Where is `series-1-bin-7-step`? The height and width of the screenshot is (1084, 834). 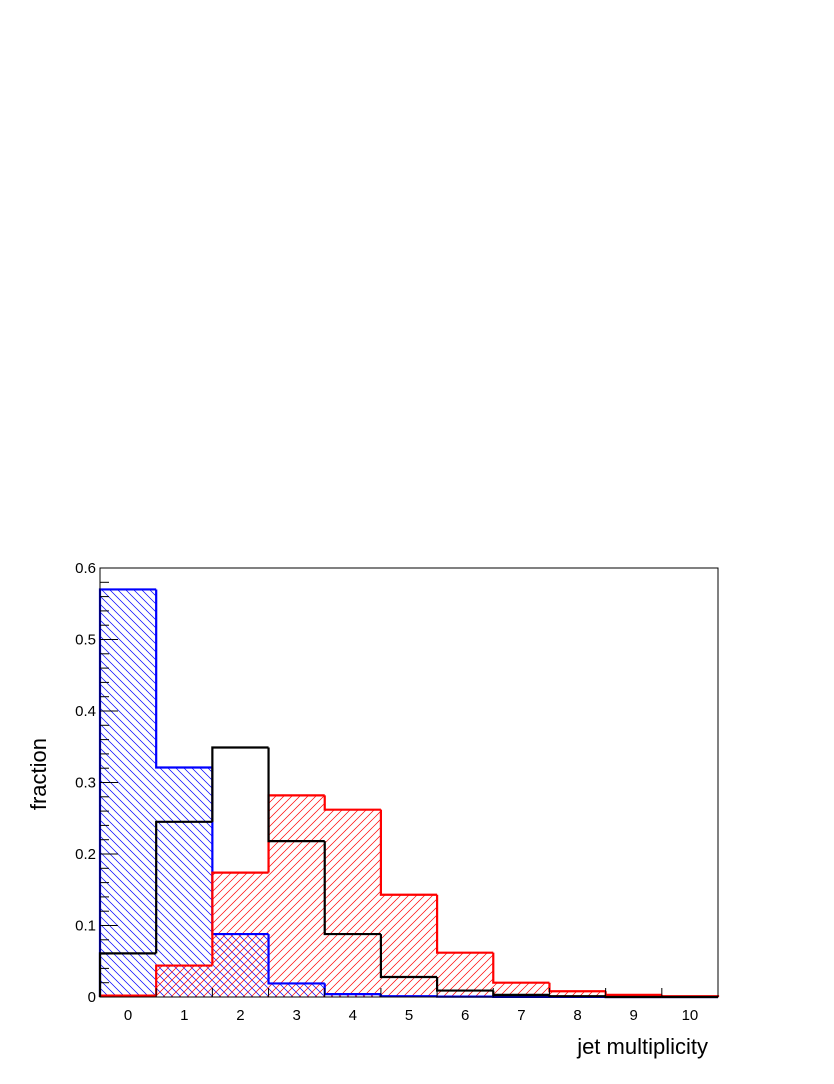 series-1-bin-7-step is located at coordinates (521, 968).